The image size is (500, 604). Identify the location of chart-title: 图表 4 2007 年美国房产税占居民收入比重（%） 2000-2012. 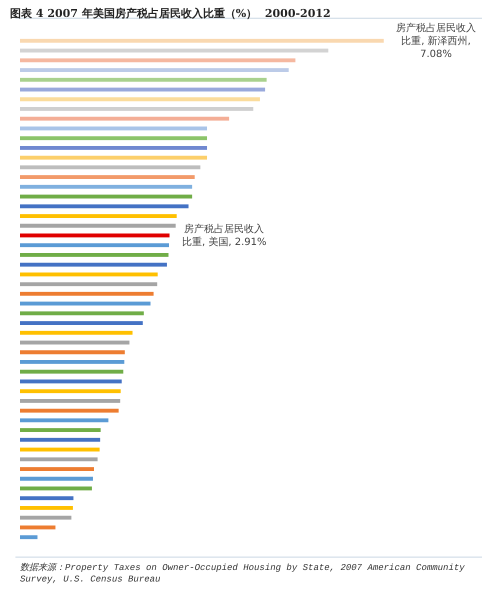
(170, 13).